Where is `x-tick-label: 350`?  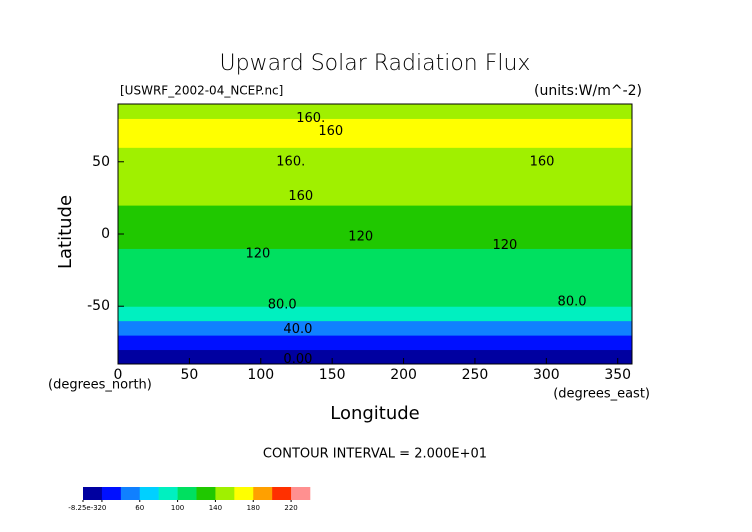
x-tick-label: 350 is located at coordinates (617, 375).